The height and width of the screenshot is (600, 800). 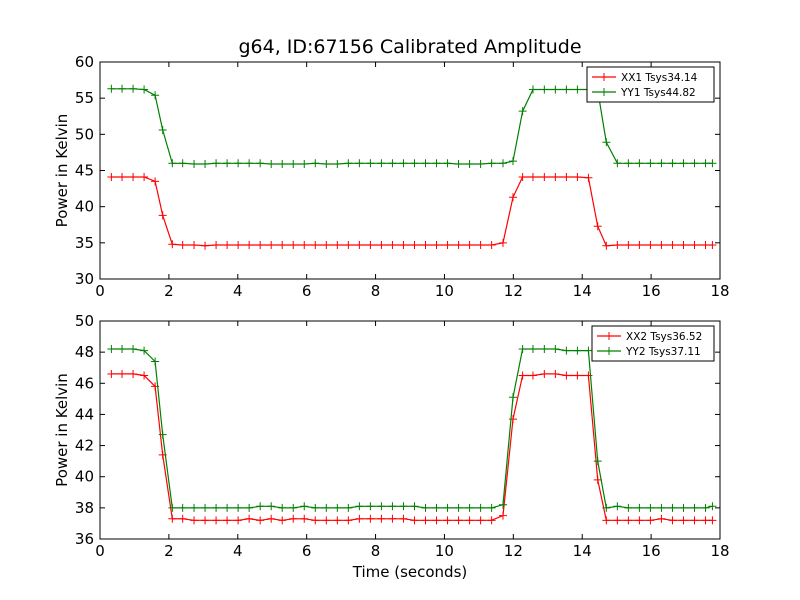 What do you see at coordinates (719, 291) in the screenshot?
I see `x-tick-label: 18` at bounding box center [719, 291].